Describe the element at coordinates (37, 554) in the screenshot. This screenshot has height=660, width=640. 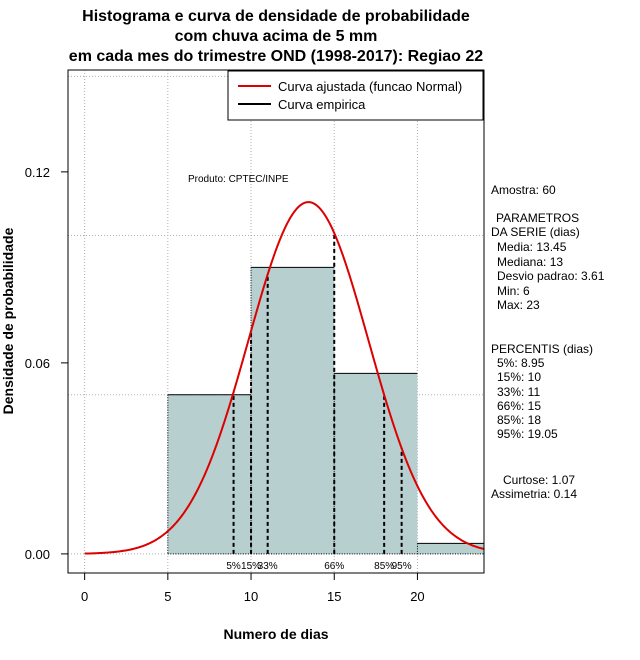
I see `y-tick-label: 0.00` at that location.